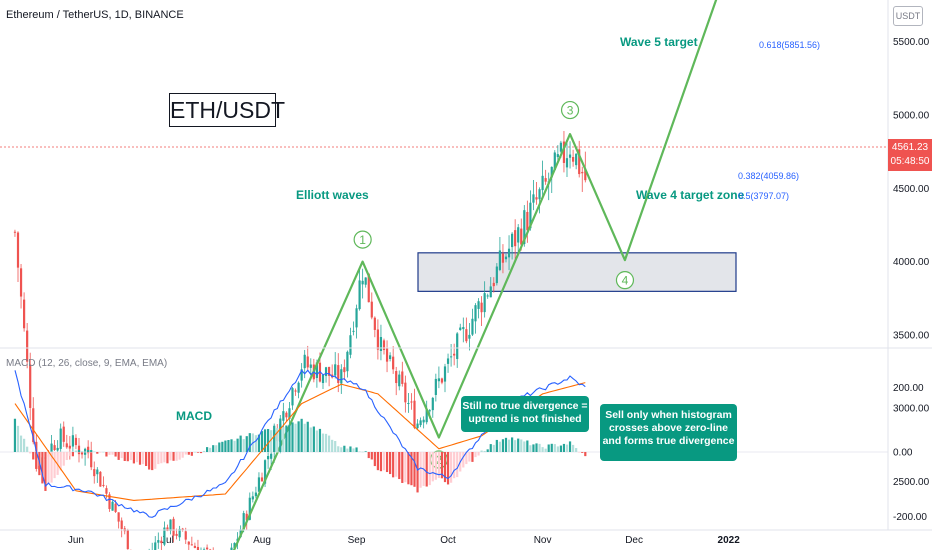  What do you see at coordinates (911, 482) in the screenshot?
I see `price-tick-label: 2500.00` at bounding box center [911, 482].